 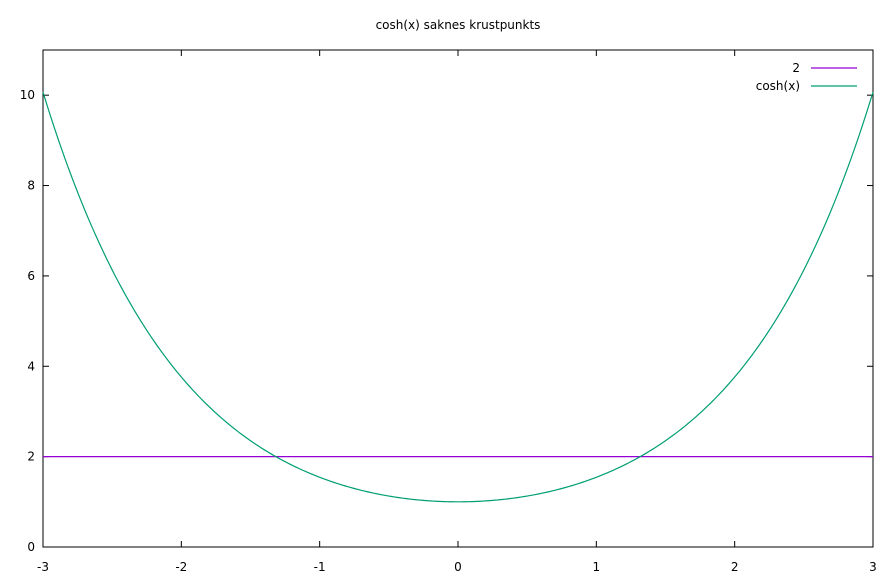 I want to click on y-tick-label: 2, so click(x=31, y=457).